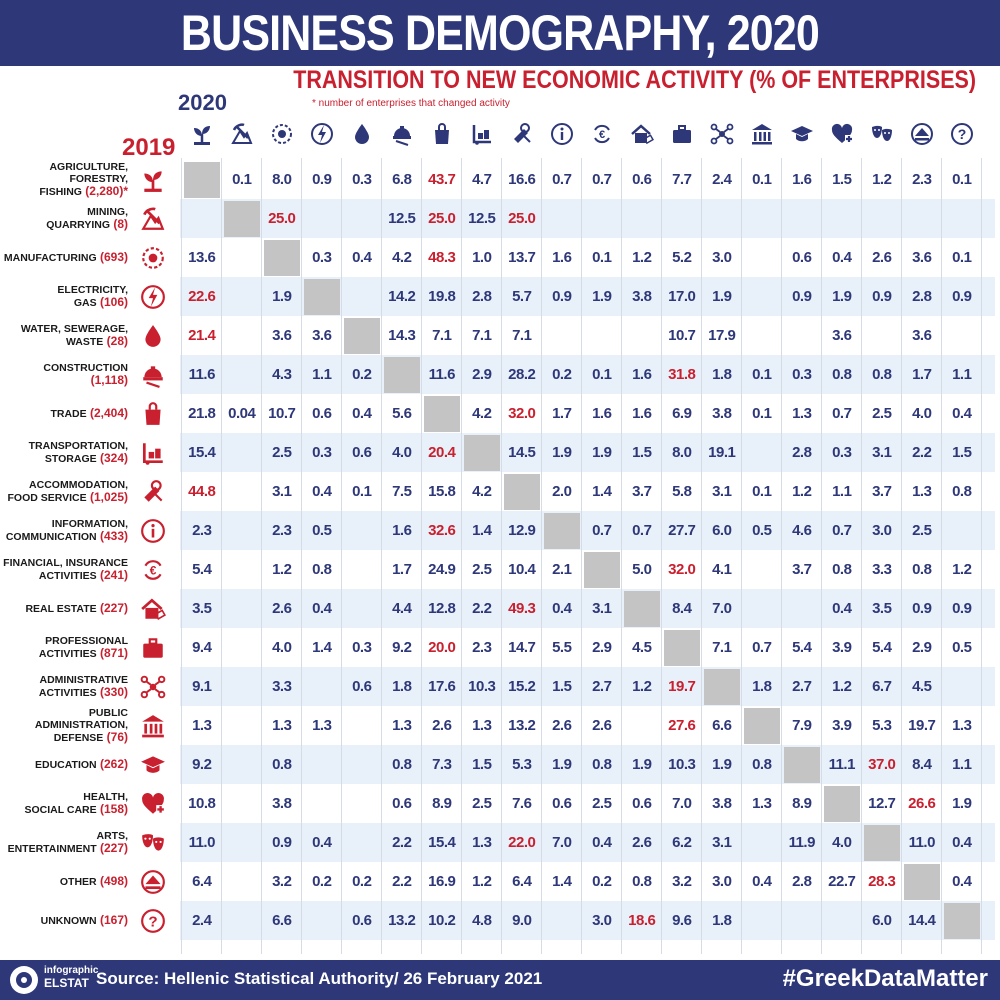 The height and width of the screenshot is (1000, 1000). What do you see at coordinates (482, 179) in the screenshot?
I see `table-cell: 4.7` at bounding box center [482, 179].